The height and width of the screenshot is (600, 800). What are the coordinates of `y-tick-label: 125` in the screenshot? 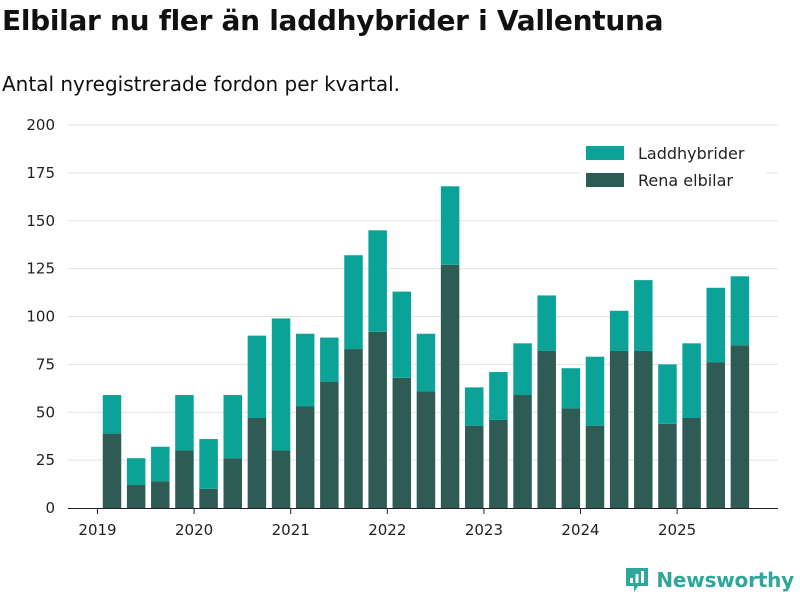 It's located at (40, 269).